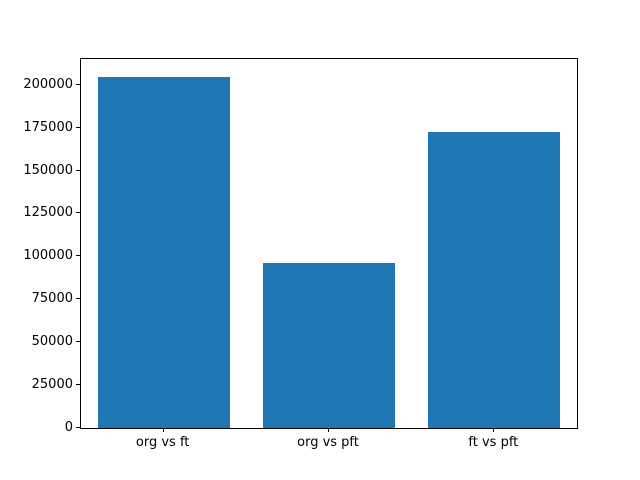 The image size is (640, 480). I want to click on y-axis-tick-label: 200000, so click(48, 84).